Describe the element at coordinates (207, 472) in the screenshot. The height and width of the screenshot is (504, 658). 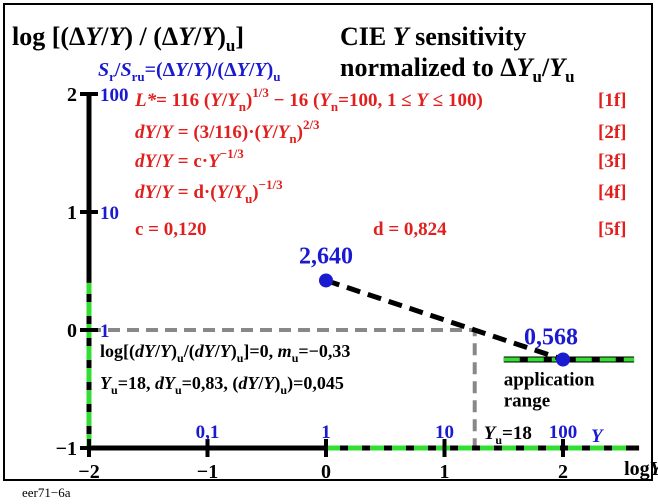
I see `x-tick-label: −1` at that location.